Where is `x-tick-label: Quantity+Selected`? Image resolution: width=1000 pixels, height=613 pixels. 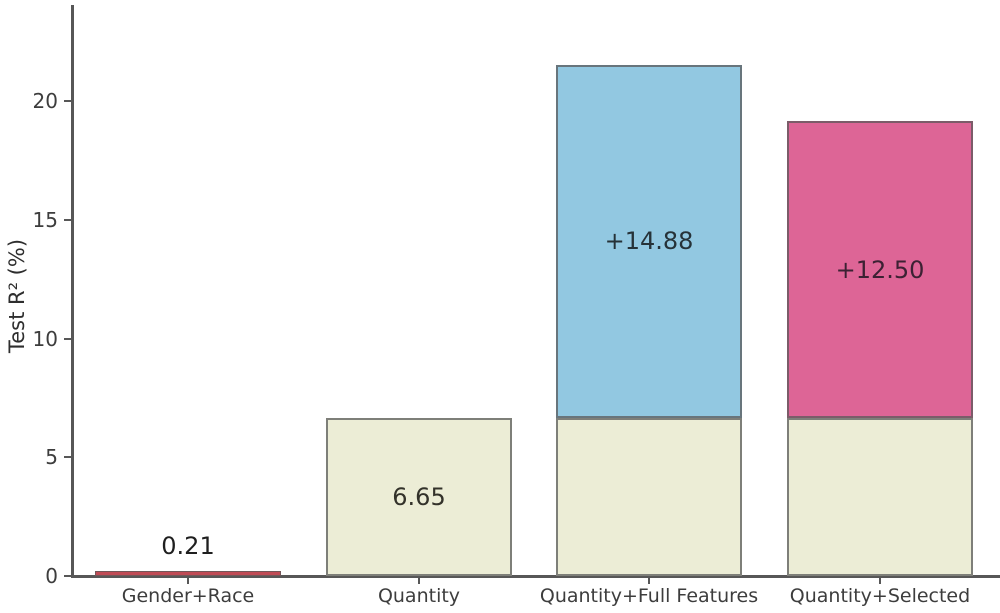
x-tick-label: Quantity+Selected is located at coordinates (880, 596).